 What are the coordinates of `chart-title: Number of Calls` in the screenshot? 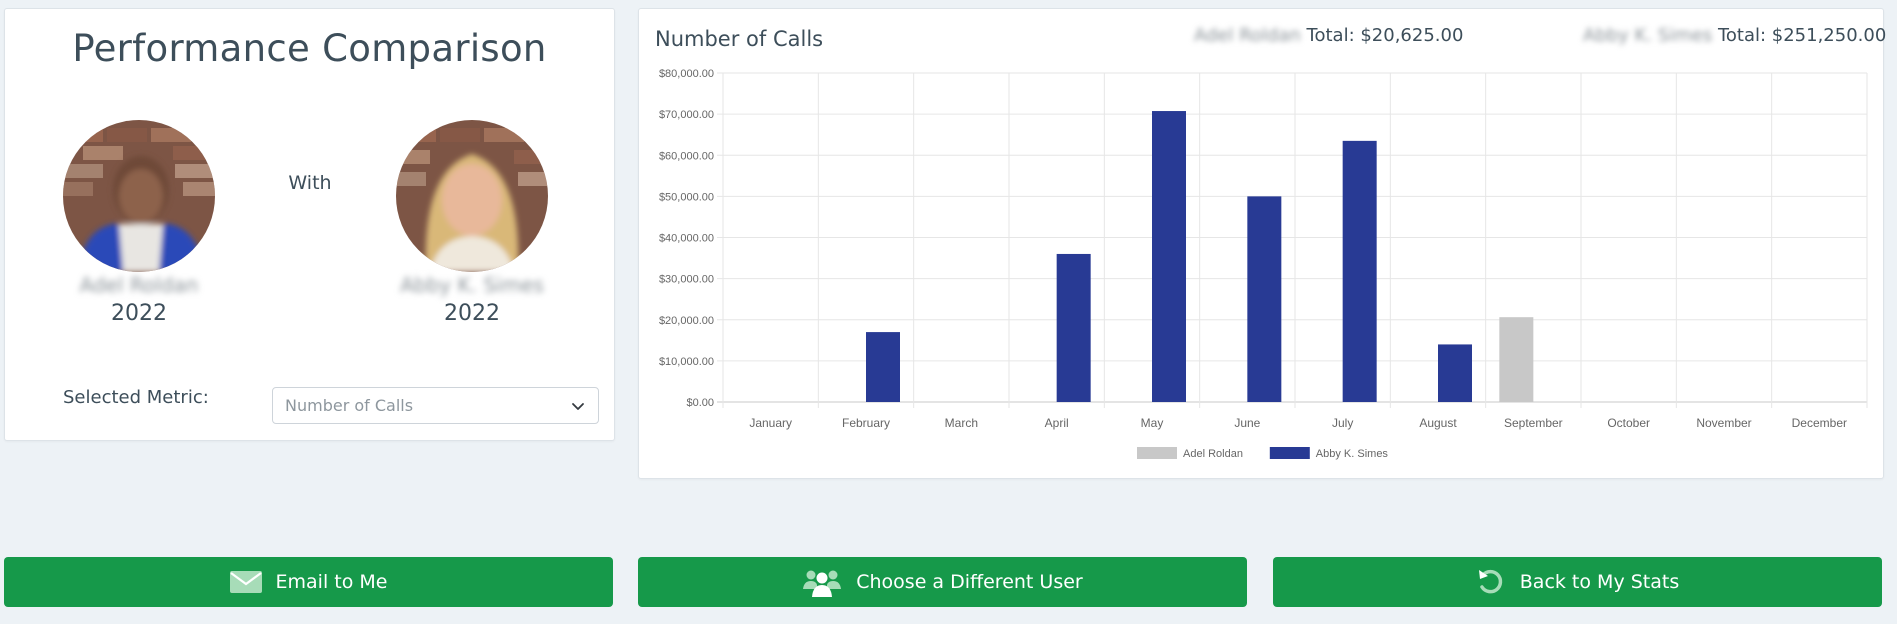 It's located at (739, 39).